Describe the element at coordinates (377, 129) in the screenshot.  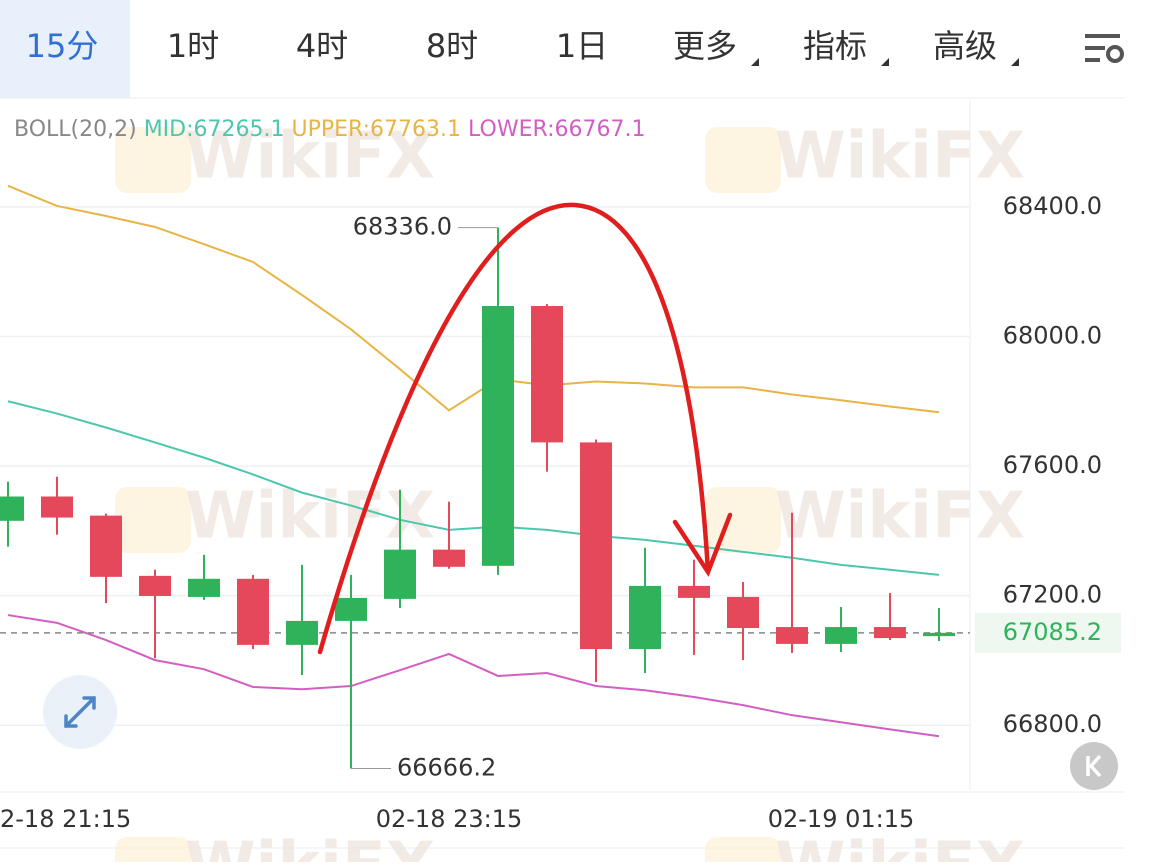
I see `legend-entry: UPPER:67763.1` at that location.